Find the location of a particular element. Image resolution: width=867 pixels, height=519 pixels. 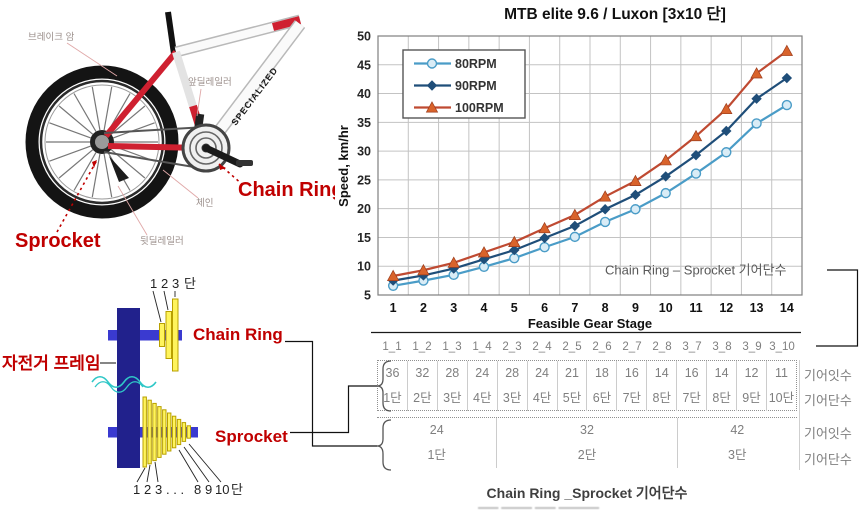

rear-derailleur-part is located at coordinates (119, 169).